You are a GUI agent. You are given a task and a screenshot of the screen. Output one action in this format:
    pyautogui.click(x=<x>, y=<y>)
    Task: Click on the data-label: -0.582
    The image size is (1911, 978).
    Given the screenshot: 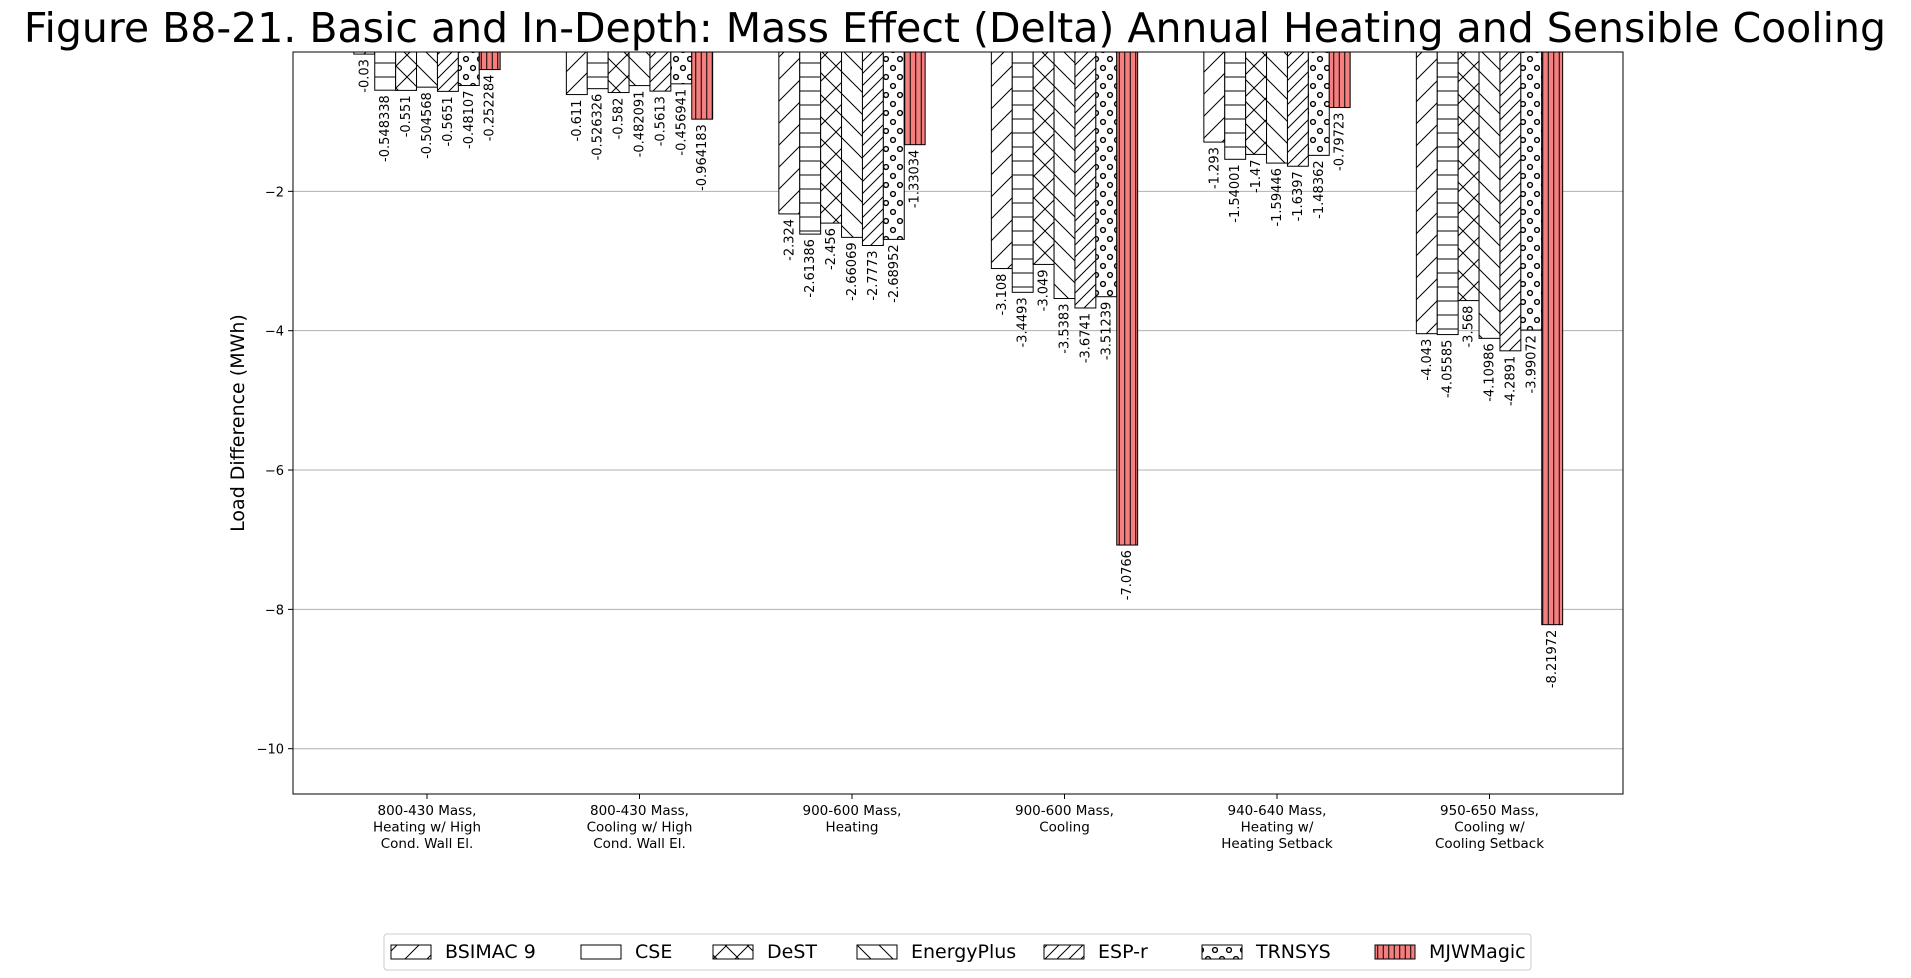 What is the action you would take?
    pyautogui.click(x=619, y=119)
    